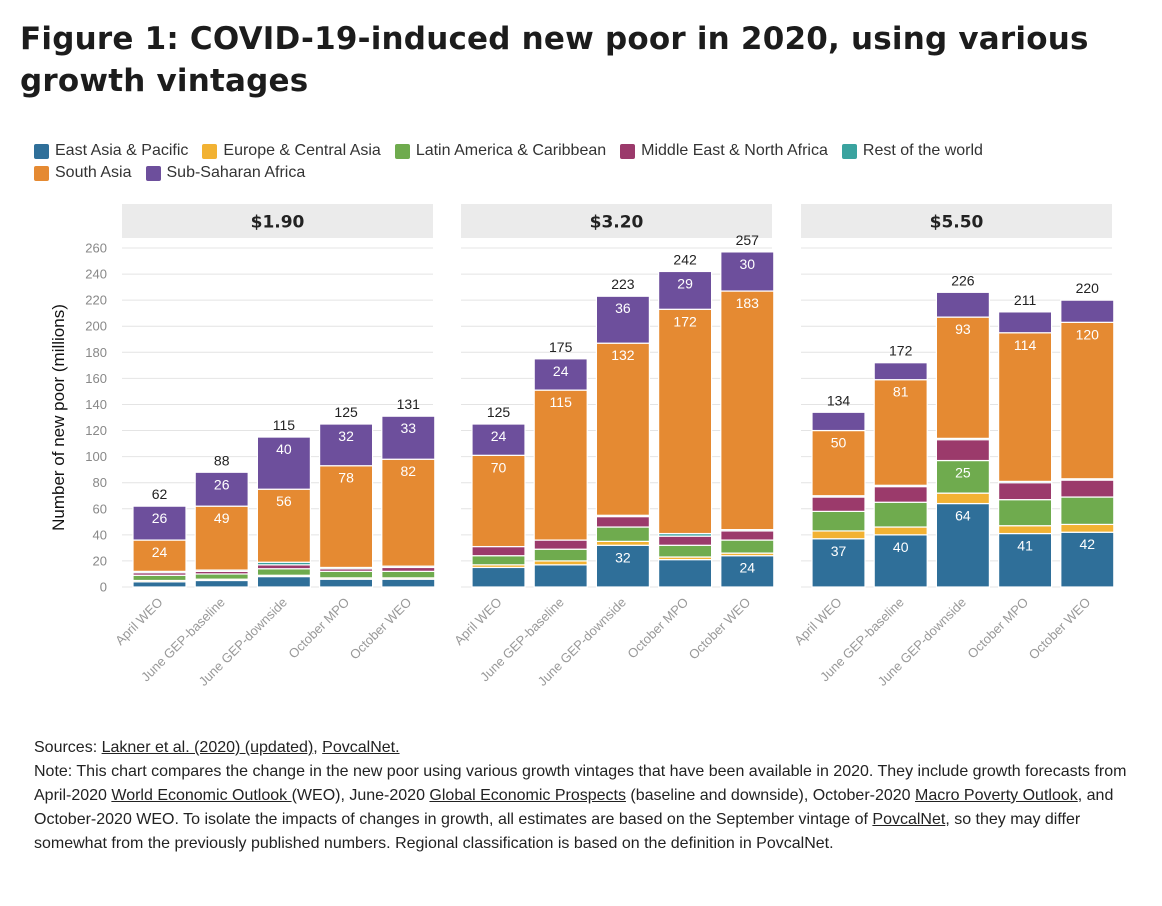 This screenshot has width=1162, height=906. I want to click on panel-header-label: $1.90, so click(278, 223).